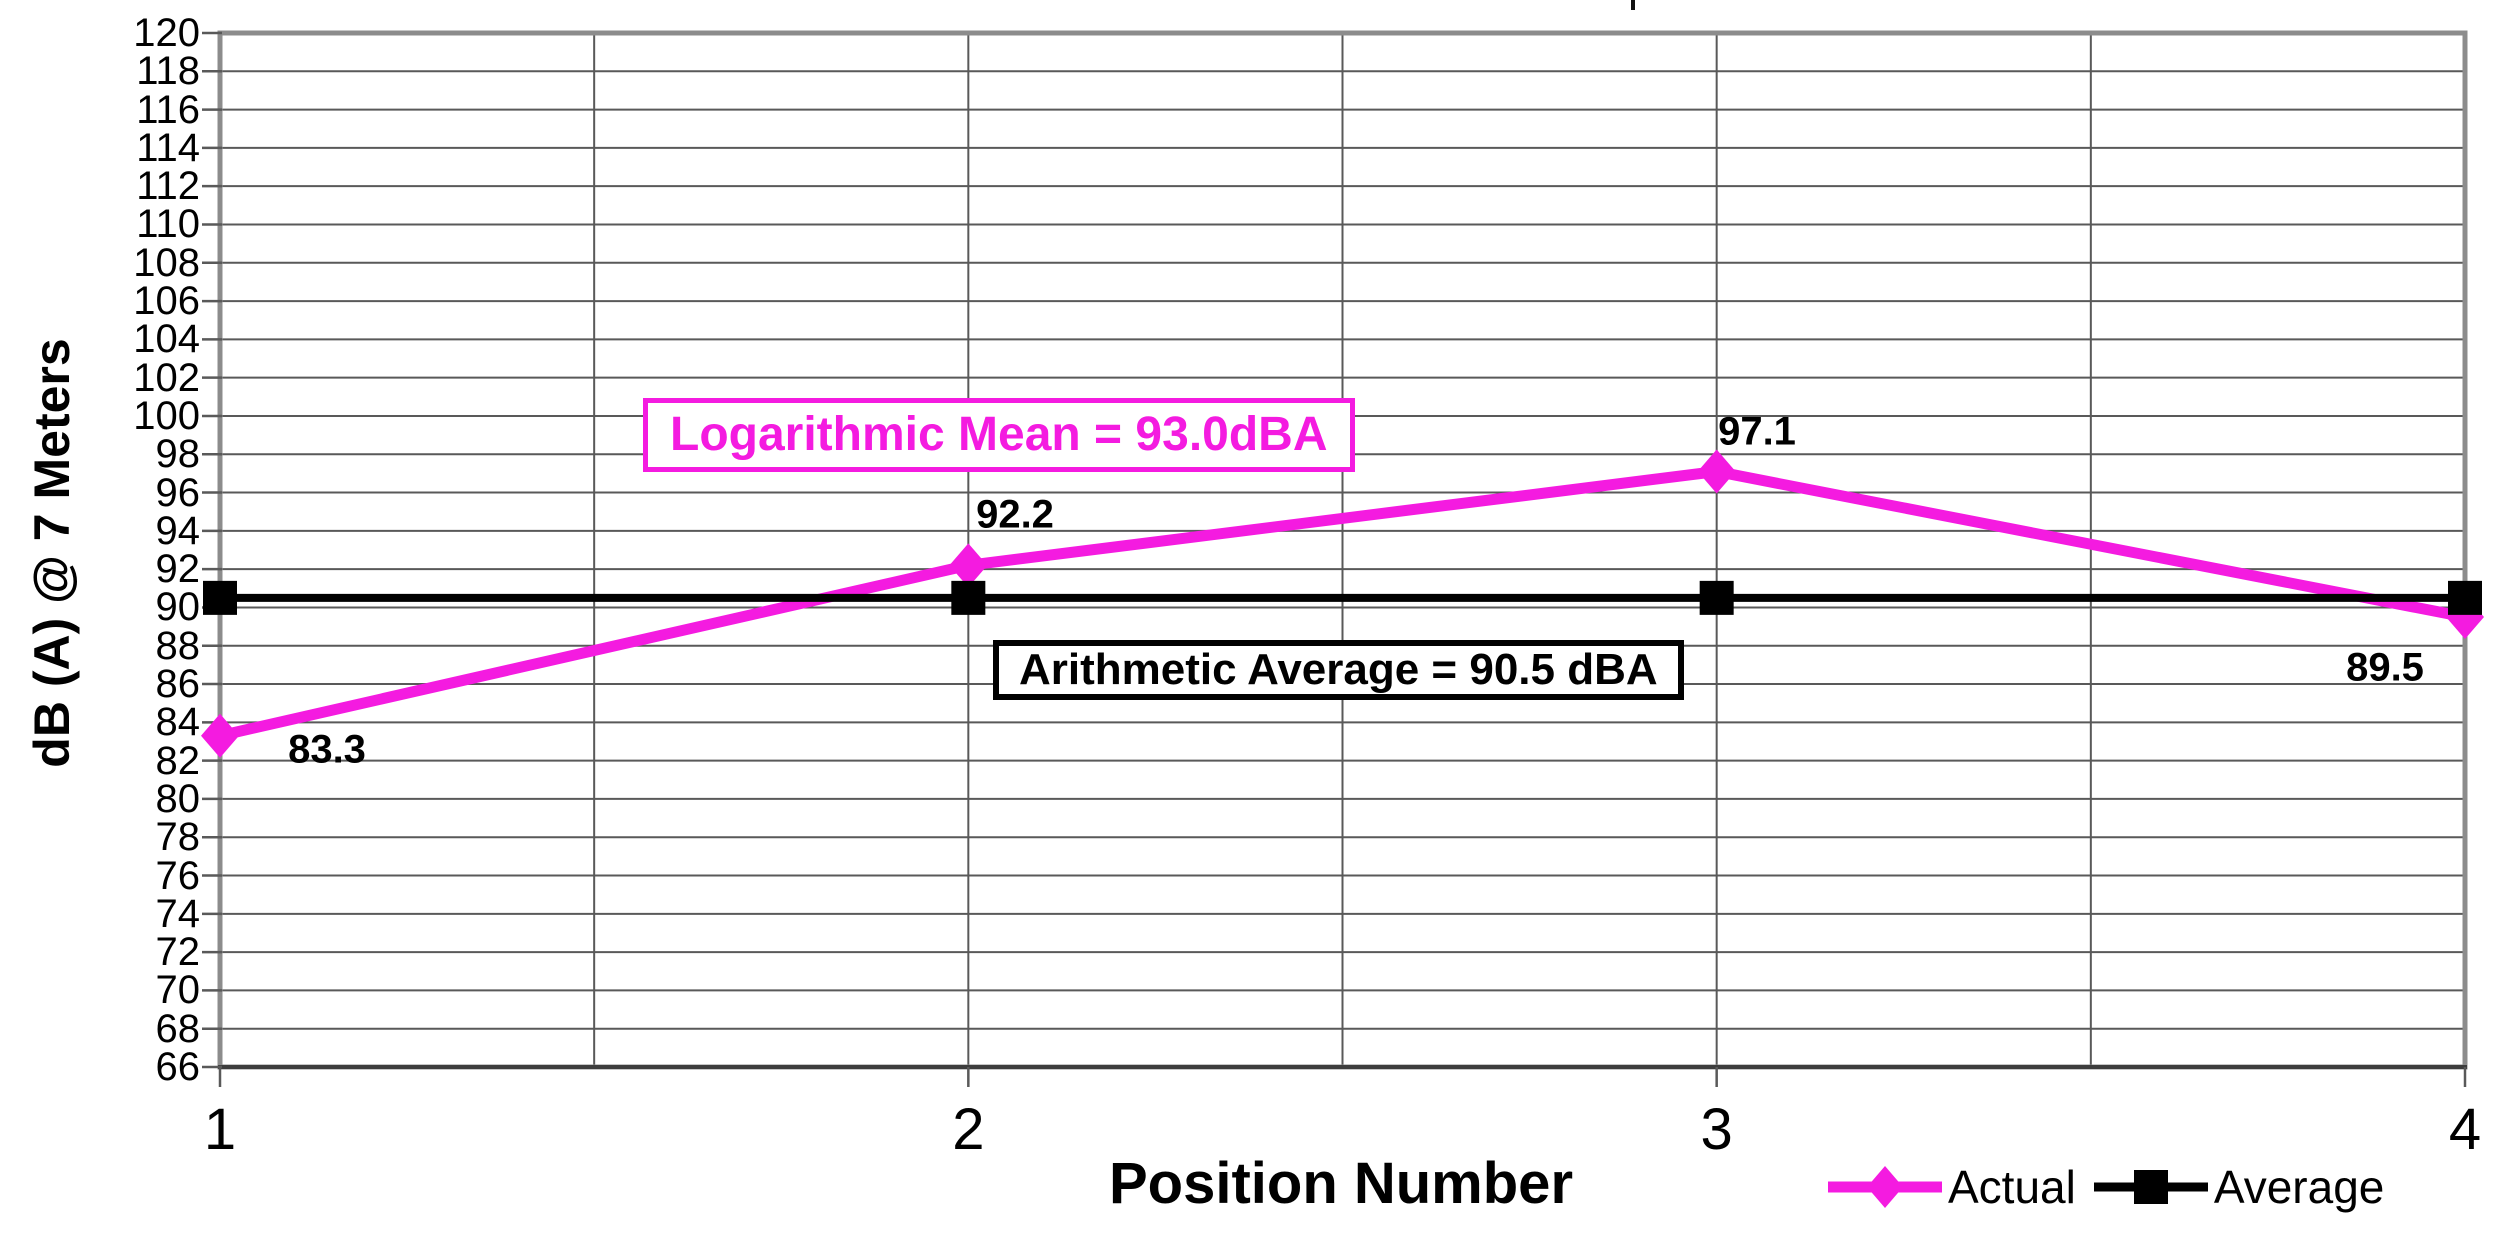 This screenshot has height=1250, width=2500. I want to click on y-tick-label: 100, so click(166, 415).